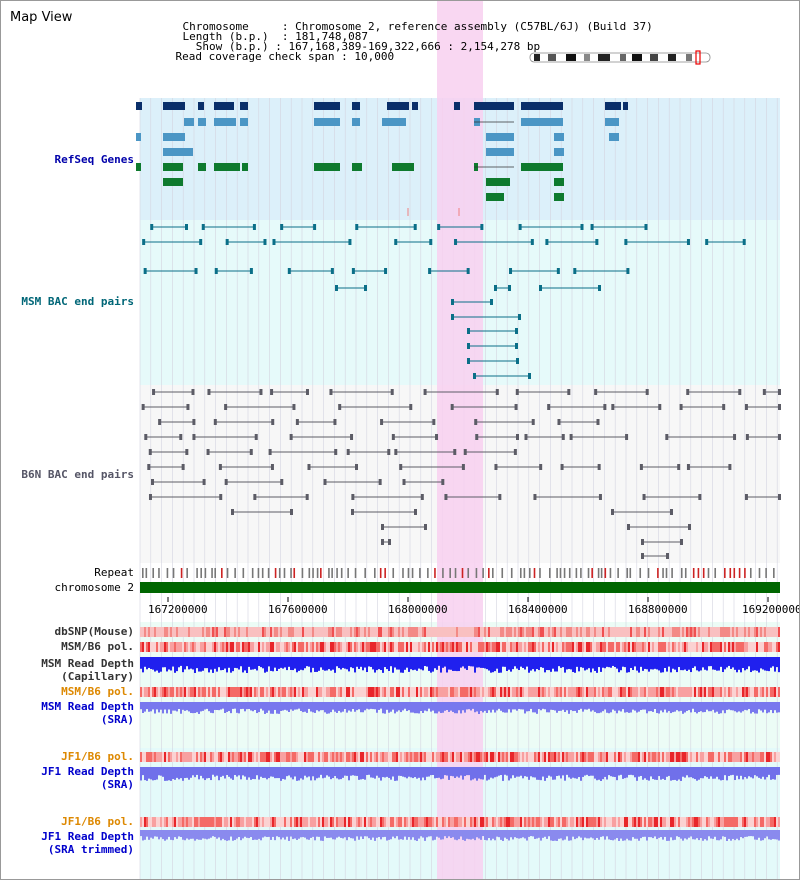 Image resolution: width=800 pixels, height=880 pixels. What do you see at coordinates (77, 301) in the screenshot?
I see `track-label-msm-bac: MSM BAC end pairs` at bounding box center [77, 301].